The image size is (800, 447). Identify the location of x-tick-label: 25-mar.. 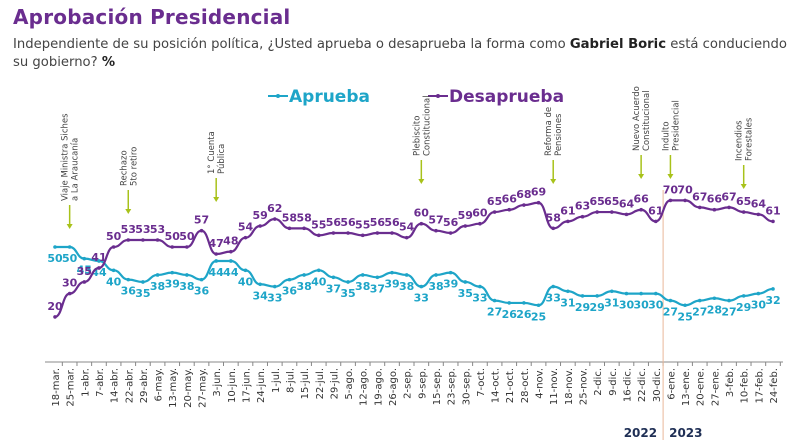
(71, 387).